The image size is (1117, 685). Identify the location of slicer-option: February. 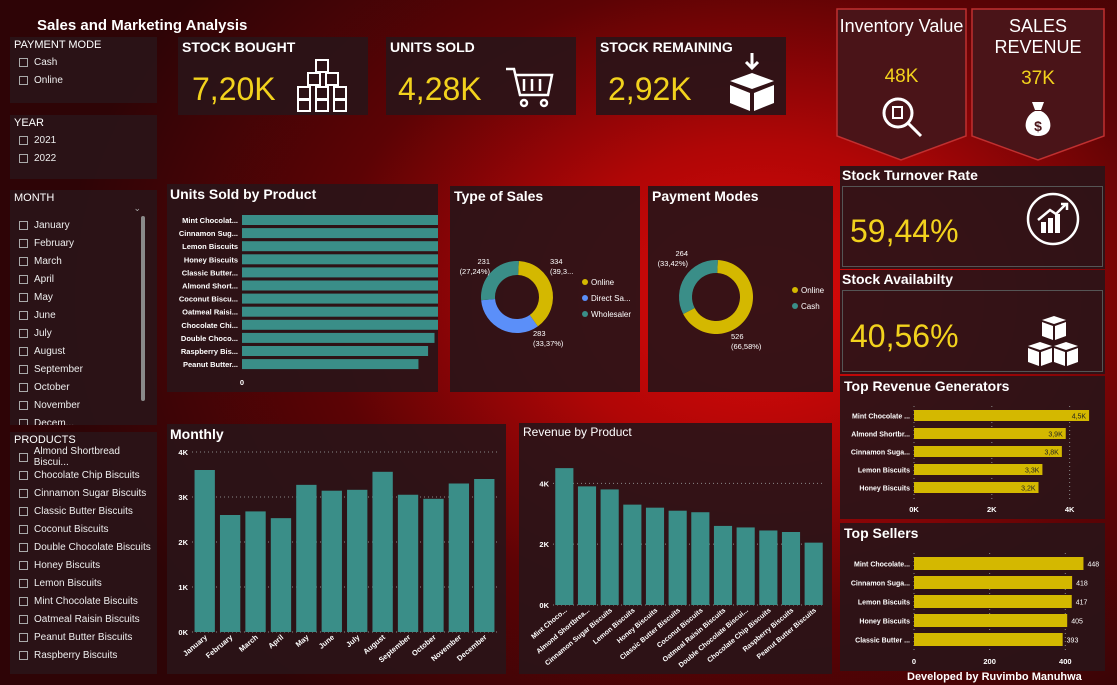
(86, 243).